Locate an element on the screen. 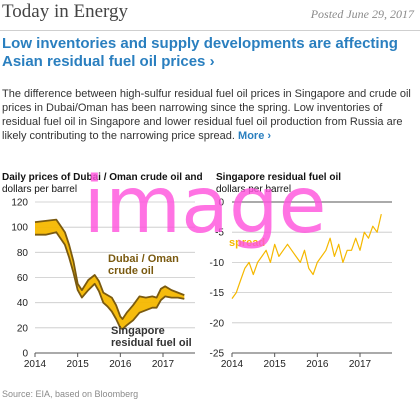 Image resolution: width=420 pixels, height=404 pixels. right-y-tick-label: -20 is located at coordinates (217, 323).